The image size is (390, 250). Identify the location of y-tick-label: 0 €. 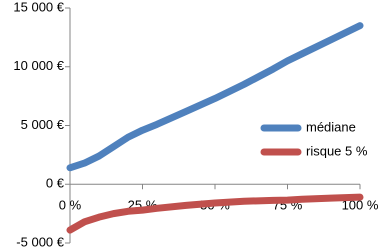
(55, 183).